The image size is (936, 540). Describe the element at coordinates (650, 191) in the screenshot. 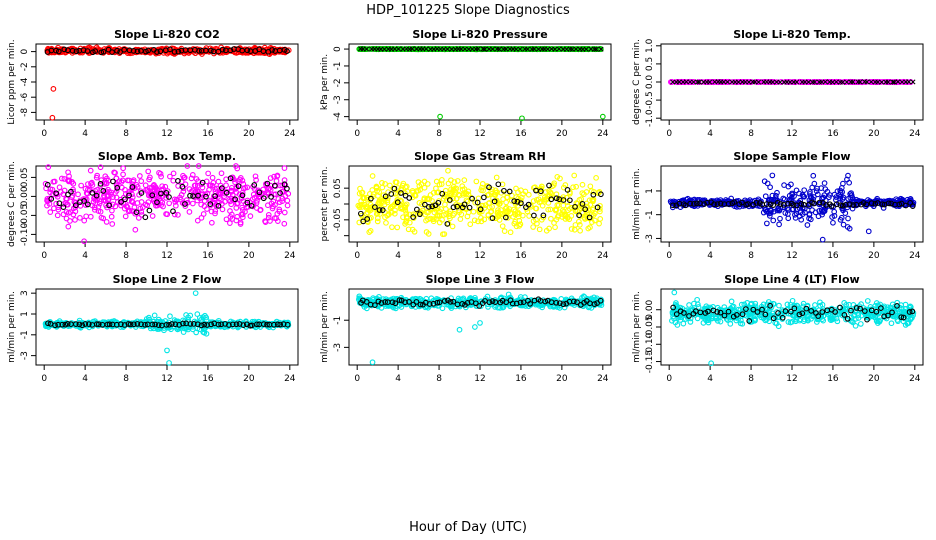

I see `y-tick-label: 1` at that location.